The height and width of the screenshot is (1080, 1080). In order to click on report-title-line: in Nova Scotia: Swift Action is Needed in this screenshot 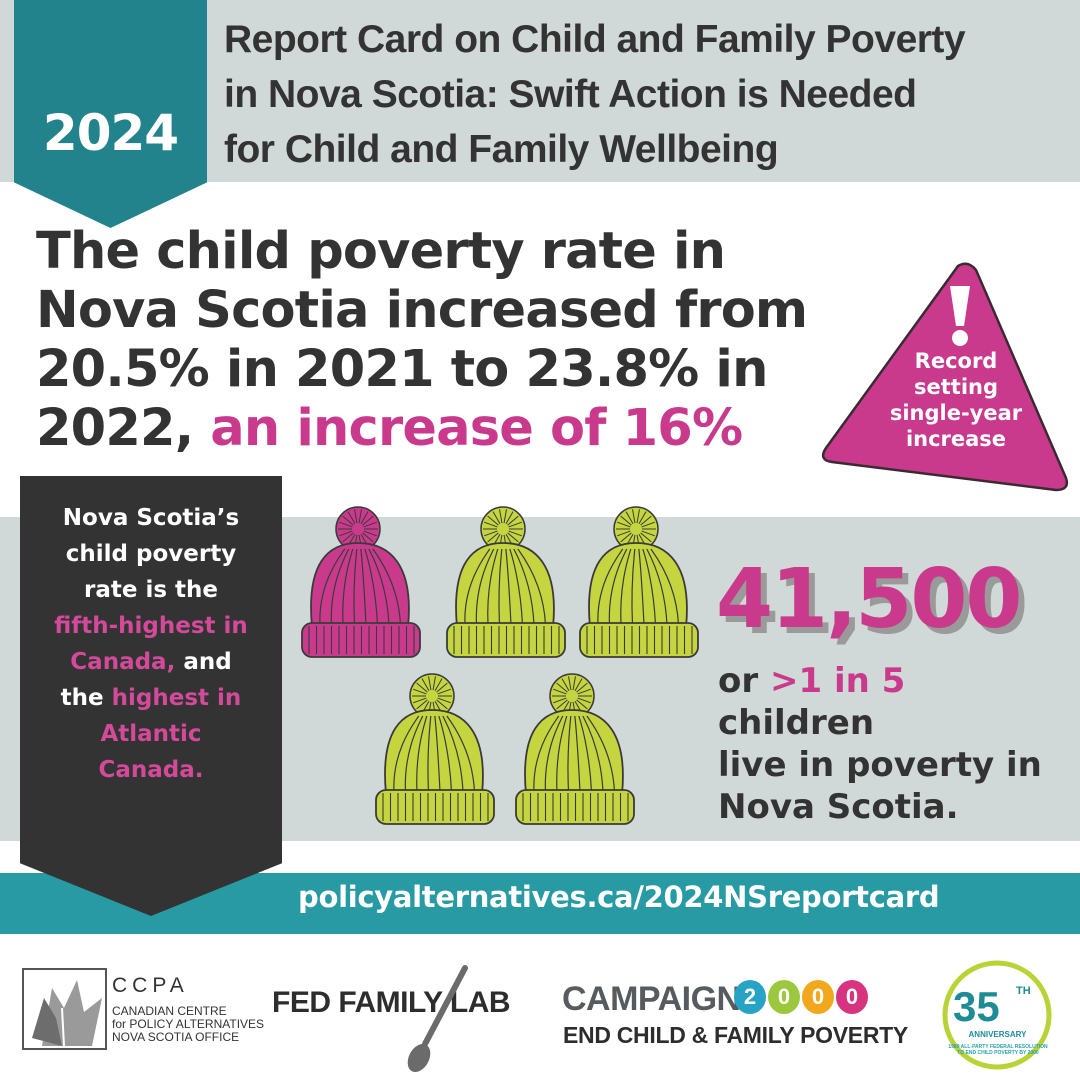, I will do `click(570, 94)`.